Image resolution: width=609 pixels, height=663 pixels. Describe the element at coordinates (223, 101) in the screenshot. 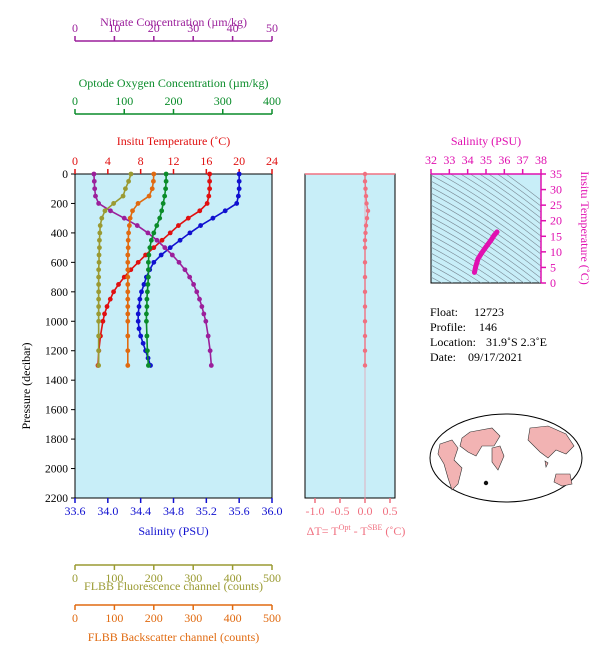

I see `oxygen-tick-label: 300` at that location.